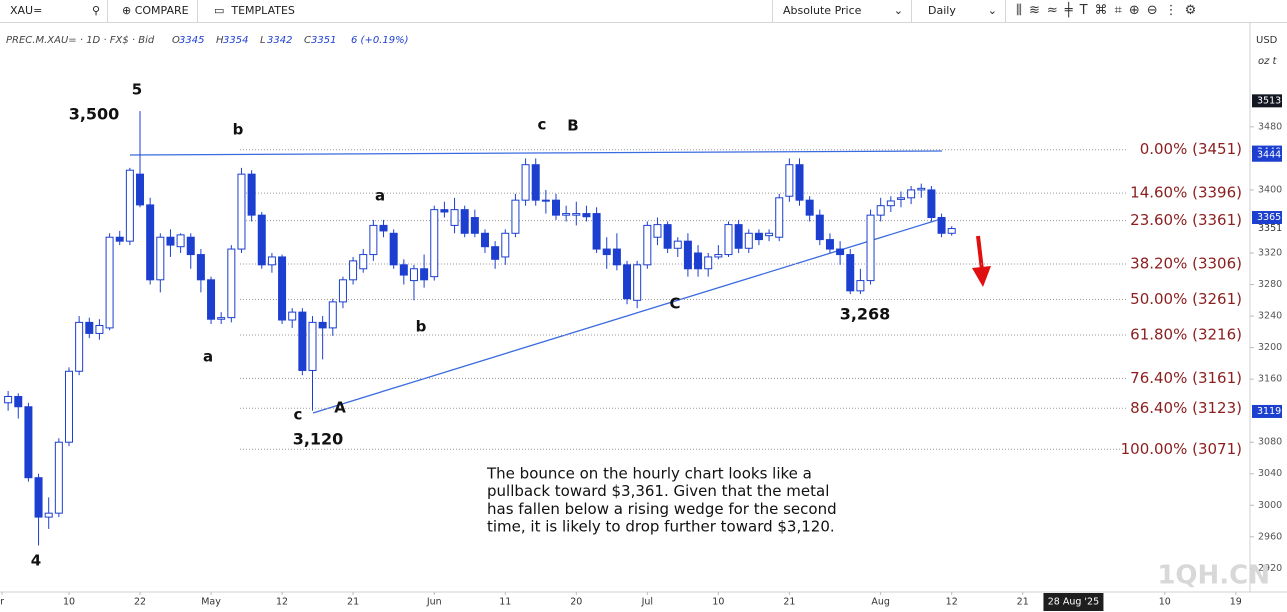 This screenshot has width=1287, height=612. Describe the element at coordinates (254, 10) in the screenshot. I see `templates-button: ▭ TEMPLATES` at that location.